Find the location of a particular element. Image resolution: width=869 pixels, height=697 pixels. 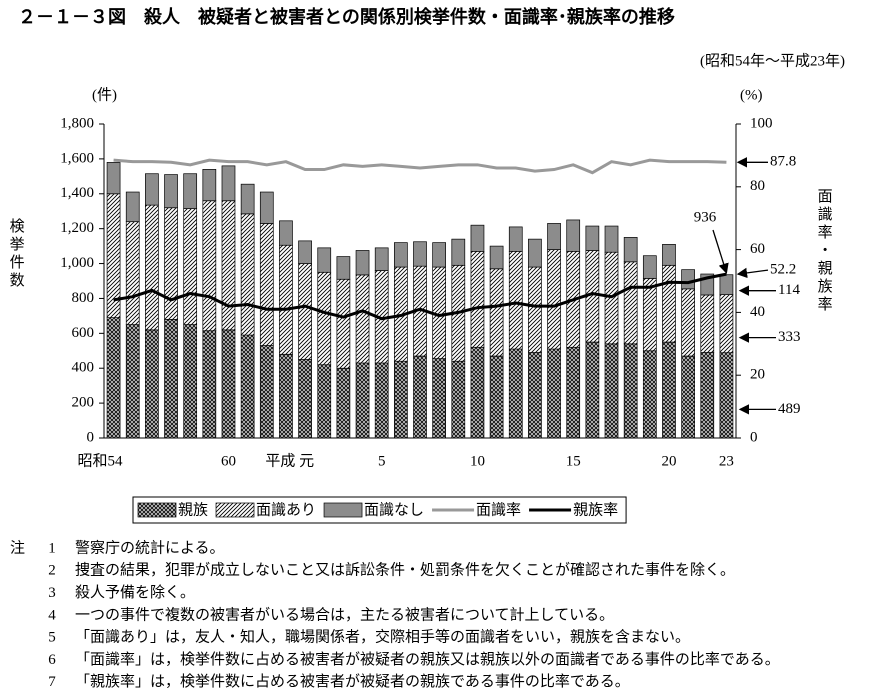

note-number: 1 is located at coordinates (52, 548).